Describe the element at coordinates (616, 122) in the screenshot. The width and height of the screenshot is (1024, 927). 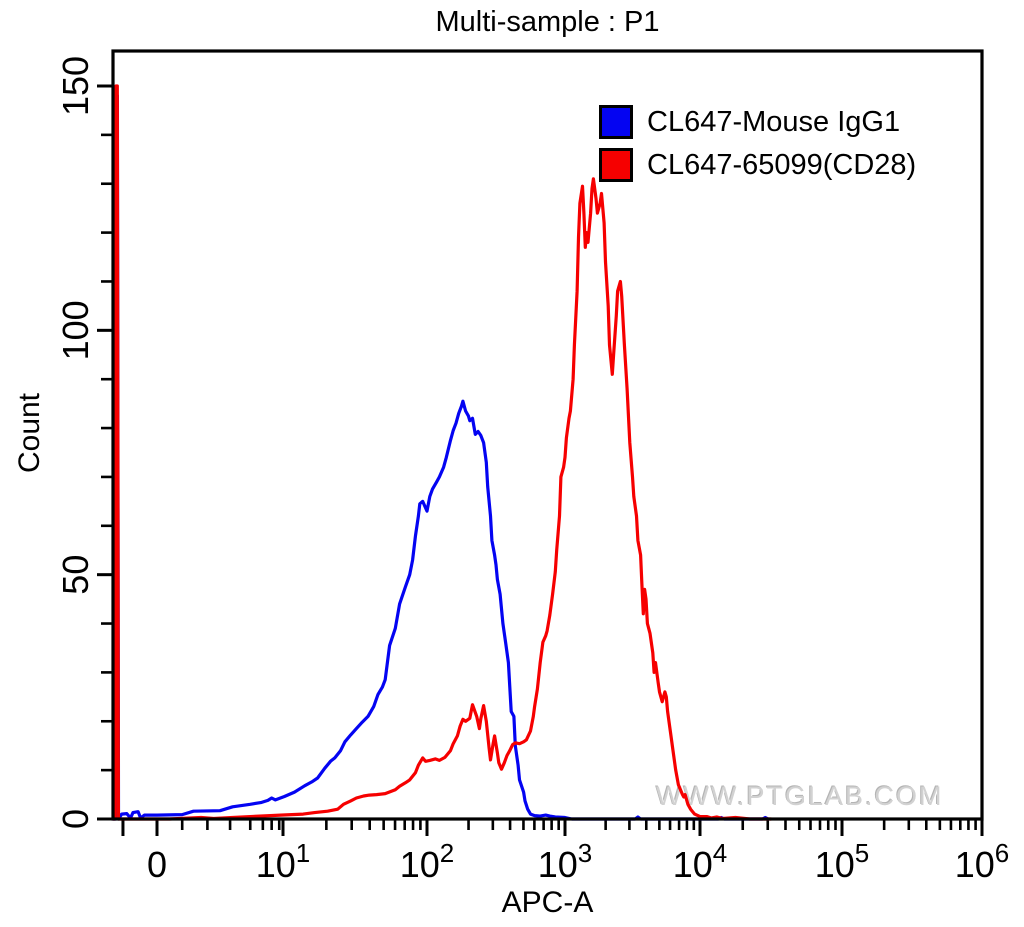
I see `legend-swatch-blue` at that location.